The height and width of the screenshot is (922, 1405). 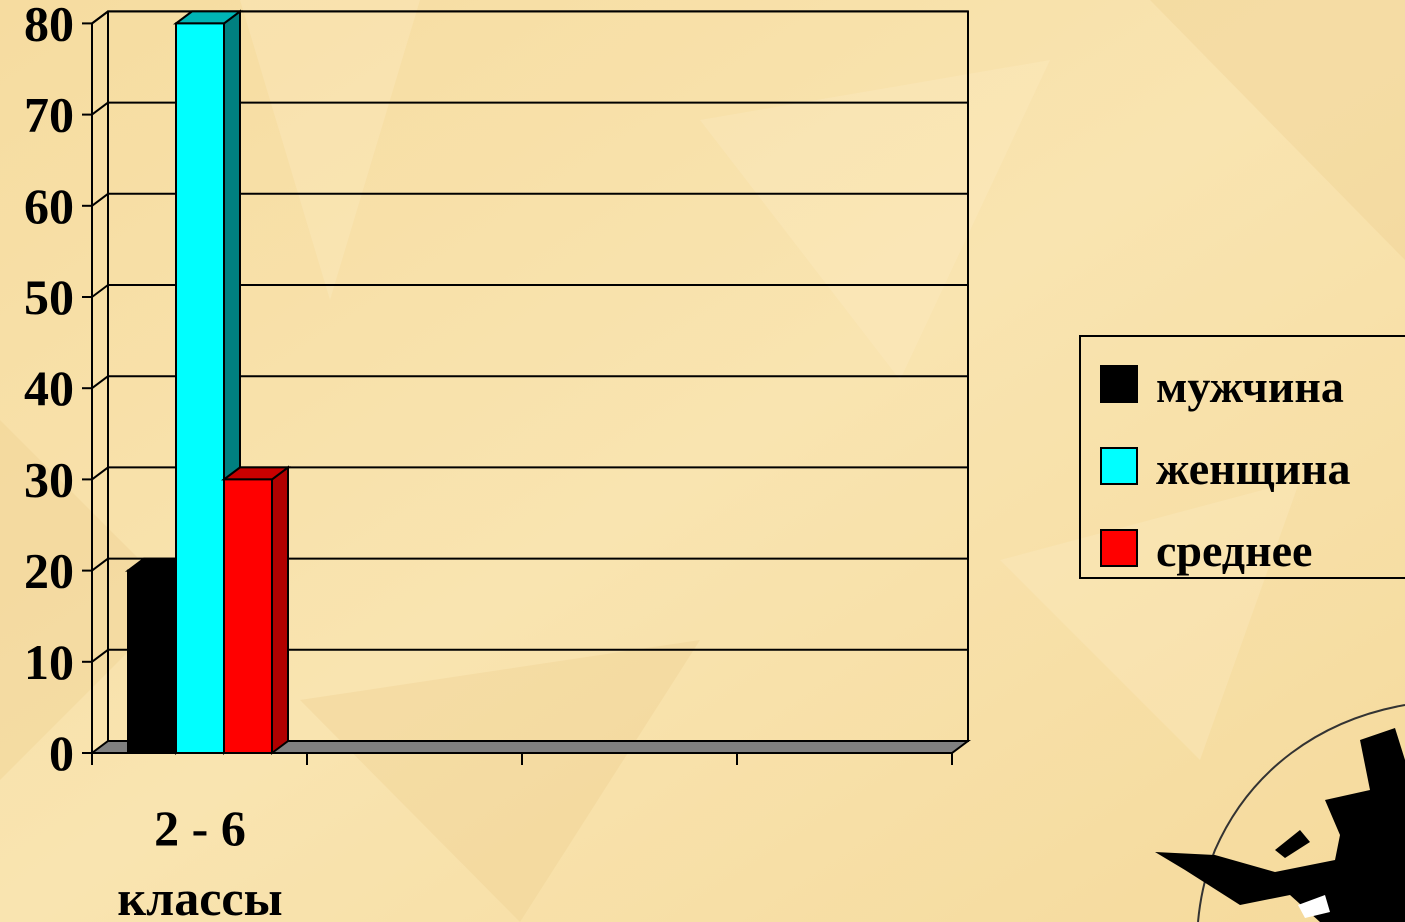 What do you see at coordinates (61, 753) in the screenshot?
I see `y-tick-label-0: 0` at bounding box center [61, 753].